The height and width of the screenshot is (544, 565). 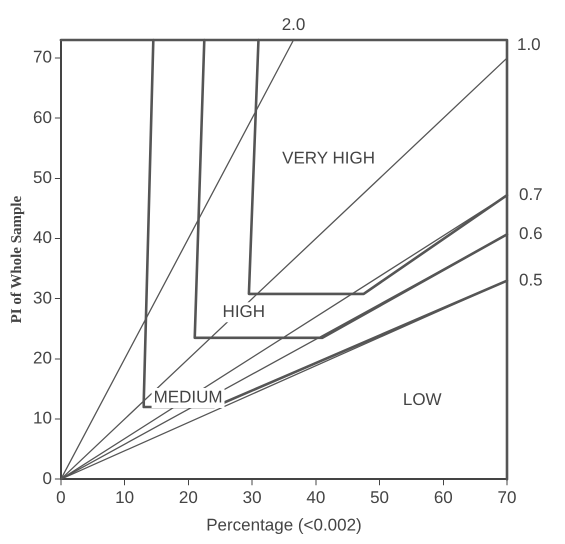 What do you see at coordinates (61, 498) in the screenshot?
I see `x-tick-label: 0` at bounding box center [61, 498].